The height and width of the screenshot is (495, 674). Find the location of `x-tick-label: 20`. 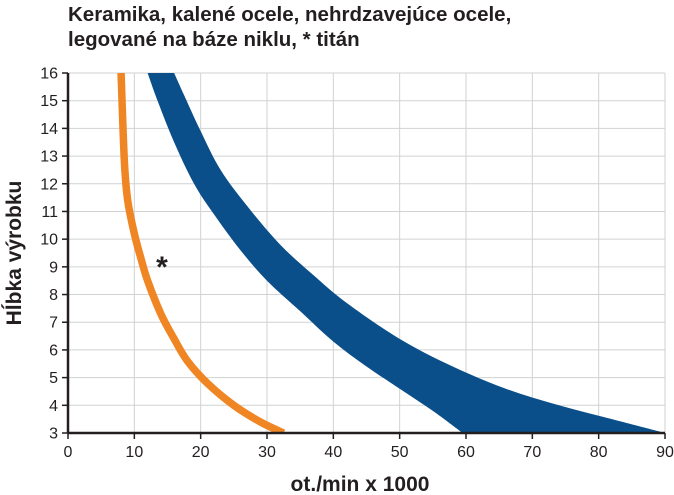

x-tick-label: 20 is located at coordinates (201, 452).